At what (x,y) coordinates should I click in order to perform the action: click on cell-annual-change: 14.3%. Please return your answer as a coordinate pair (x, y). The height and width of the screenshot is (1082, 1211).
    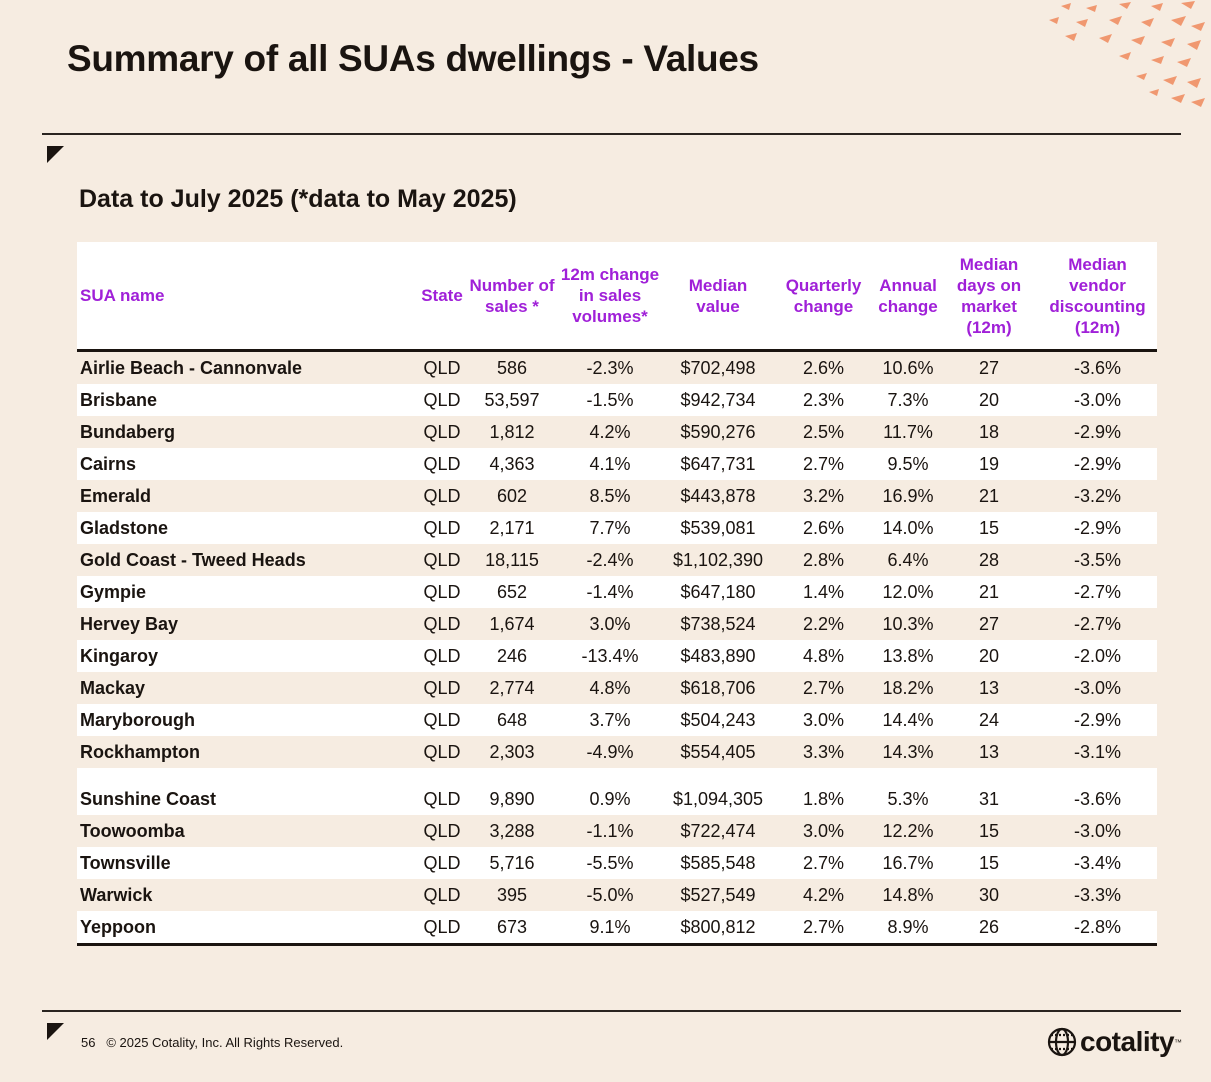
    Looking at the image, I should click on (908, 751).